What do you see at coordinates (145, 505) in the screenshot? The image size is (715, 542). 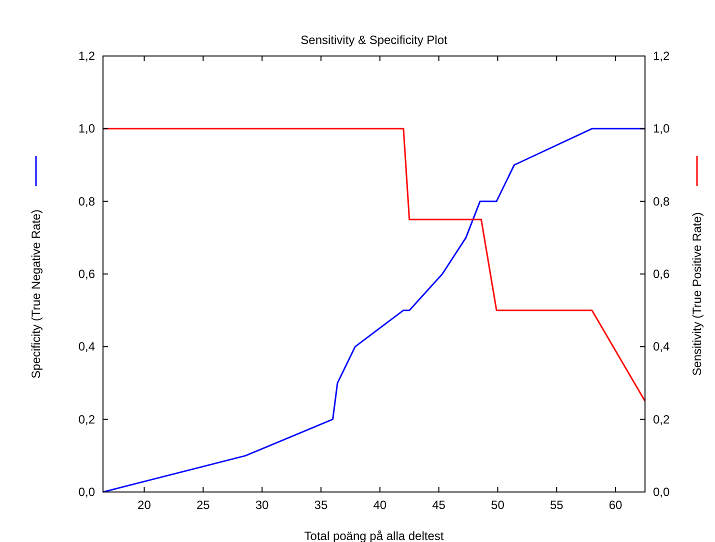 I see `x-tick-label: 20` at bounding box center [145, 505].